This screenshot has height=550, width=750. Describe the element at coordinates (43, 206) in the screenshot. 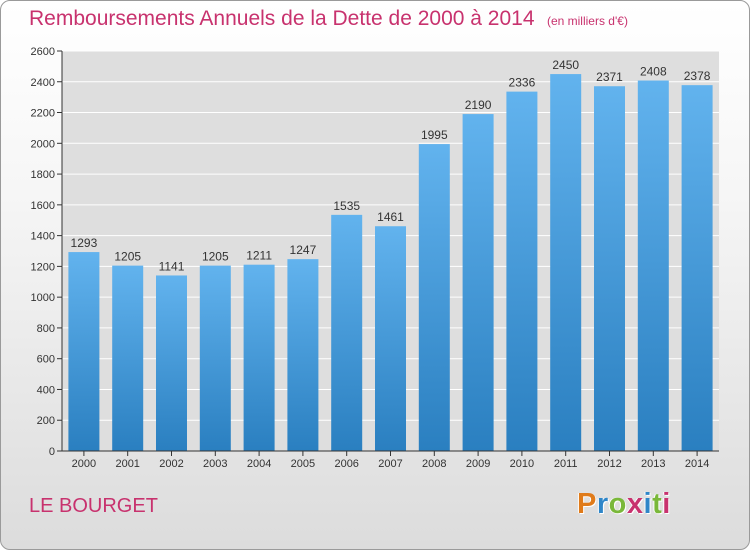

I see `y-tick-label: 1600` at that location.